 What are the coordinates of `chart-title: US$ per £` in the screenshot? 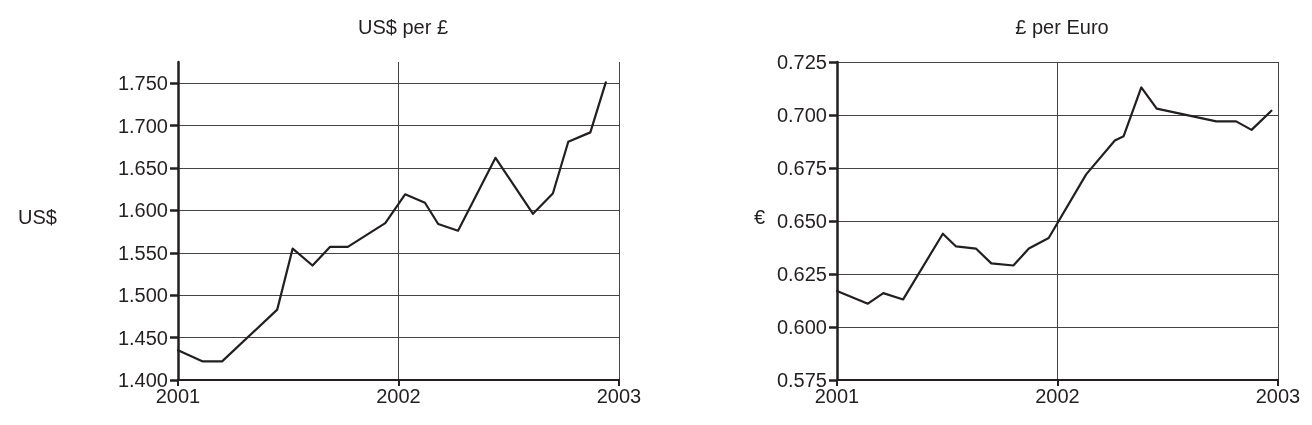 It's located at (403, 27).